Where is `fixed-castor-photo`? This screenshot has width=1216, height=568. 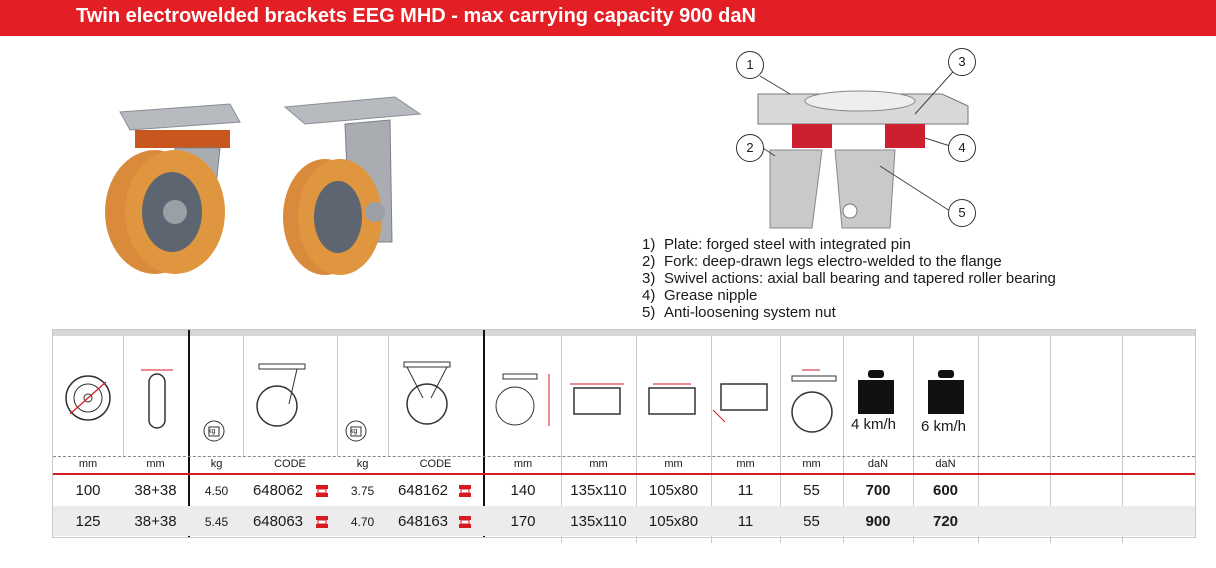 fixed-castor-photo is located at coordinates (352, 185).